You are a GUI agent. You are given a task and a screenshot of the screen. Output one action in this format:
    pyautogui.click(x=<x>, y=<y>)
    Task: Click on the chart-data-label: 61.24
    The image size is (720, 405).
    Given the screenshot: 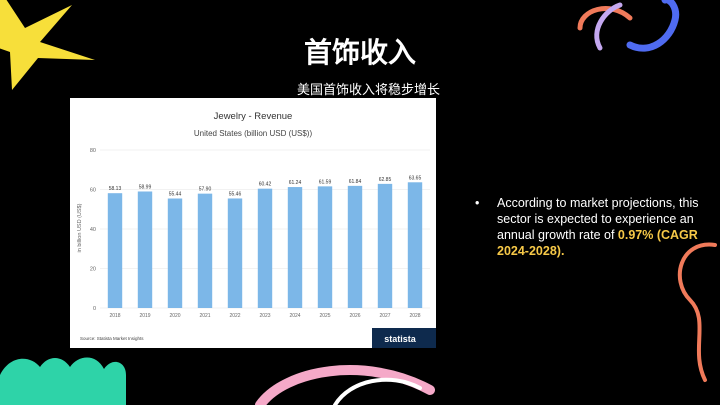 What is the action you would take?
    pyautogui.click(x=295, y=183)
    